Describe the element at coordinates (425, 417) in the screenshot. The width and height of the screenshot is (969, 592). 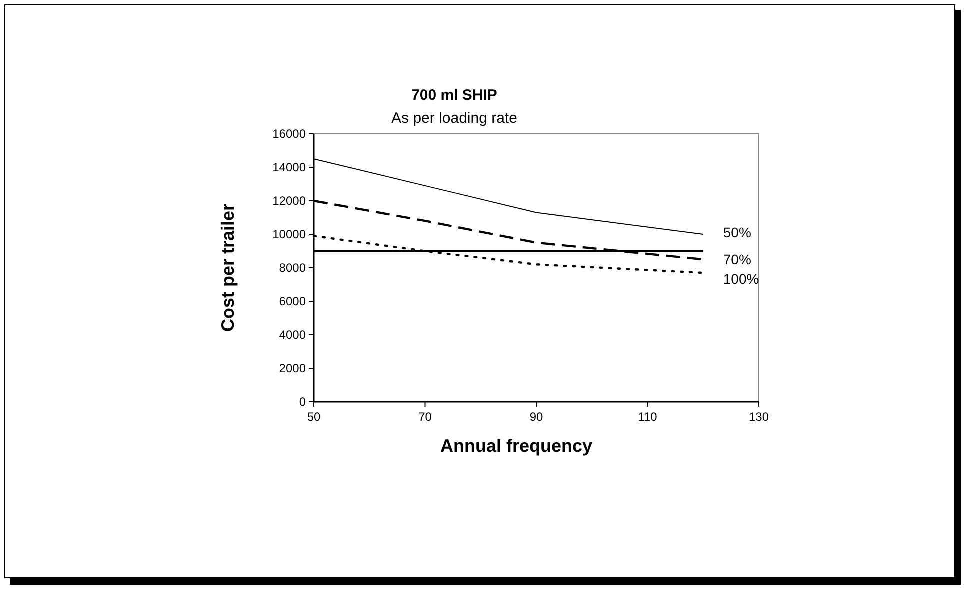
I see `x-tick-label: 70` at that location.